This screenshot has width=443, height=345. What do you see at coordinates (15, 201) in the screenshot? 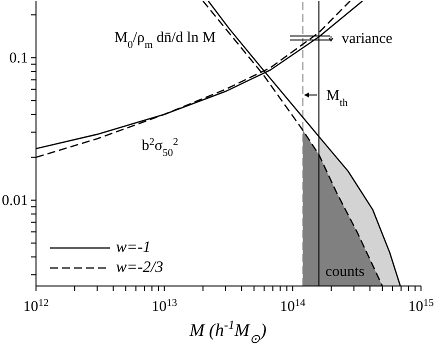
I see `y-tick-label: 0.01` at bounding box center [15, 201].